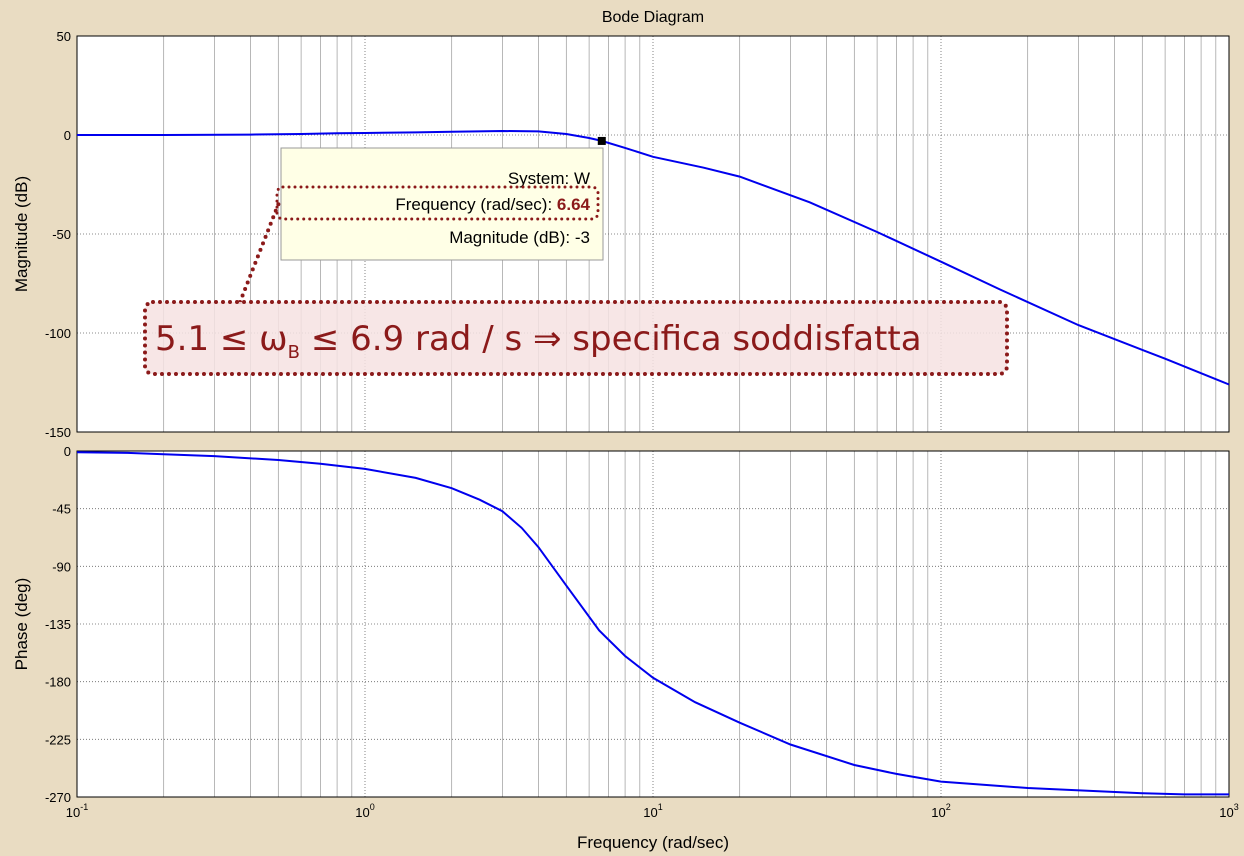  Describe the element at coordinates (58, 624) in the screenshot. I see `y-tick-label: -135` at that location.